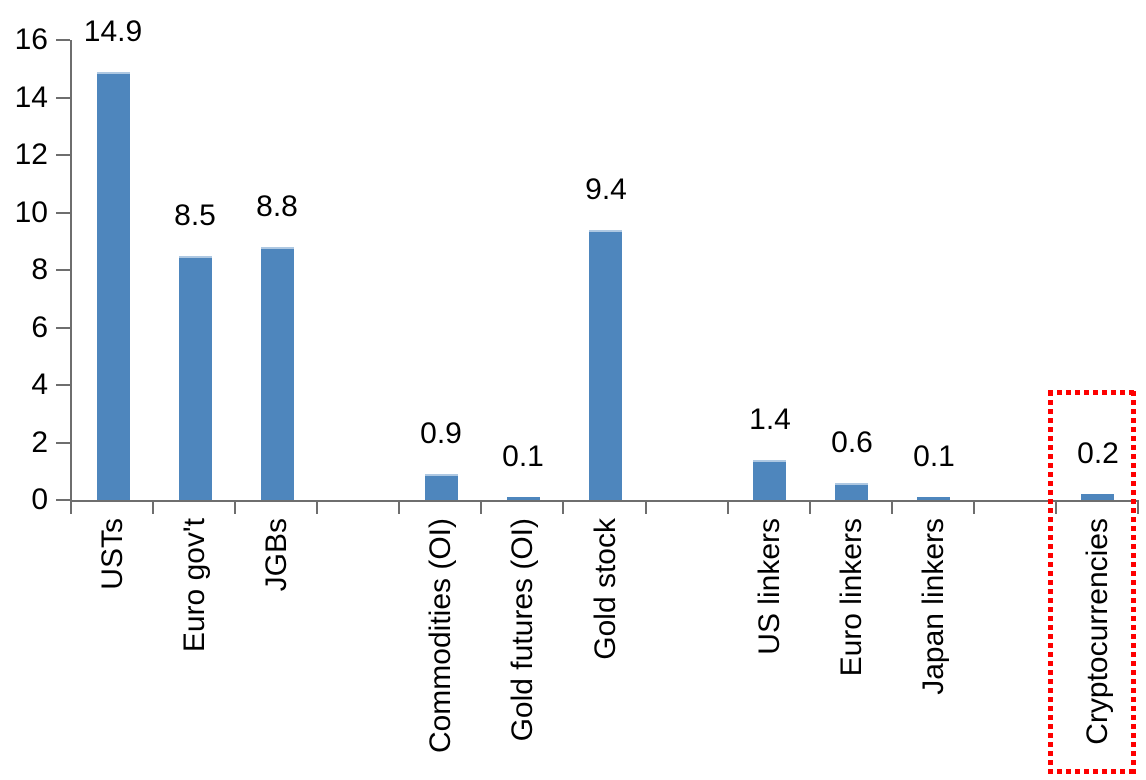  I want to click on y-tick-label: 10, so click(31, 212).